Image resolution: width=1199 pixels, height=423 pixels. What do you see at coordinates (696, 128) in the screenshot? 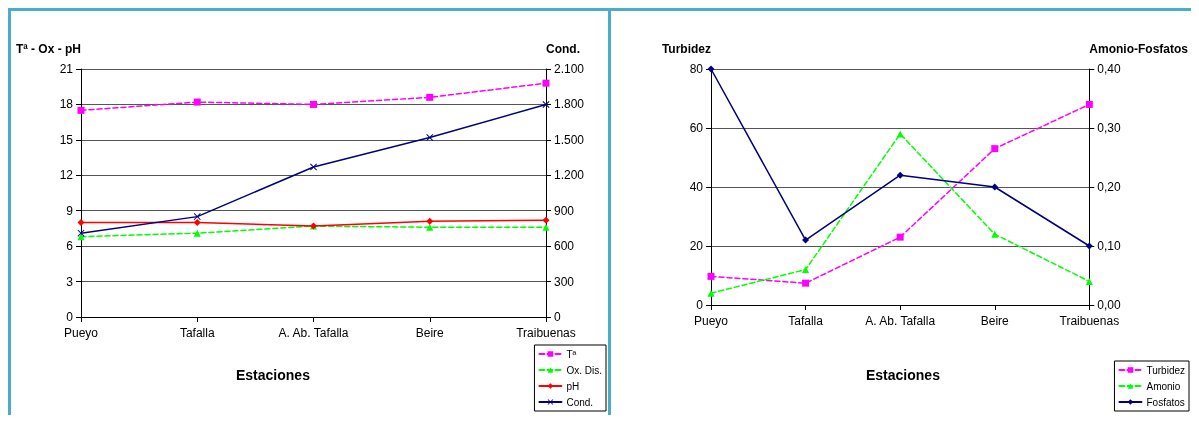
I see `y-tick-label: 60` at bounding box center [696, 128].